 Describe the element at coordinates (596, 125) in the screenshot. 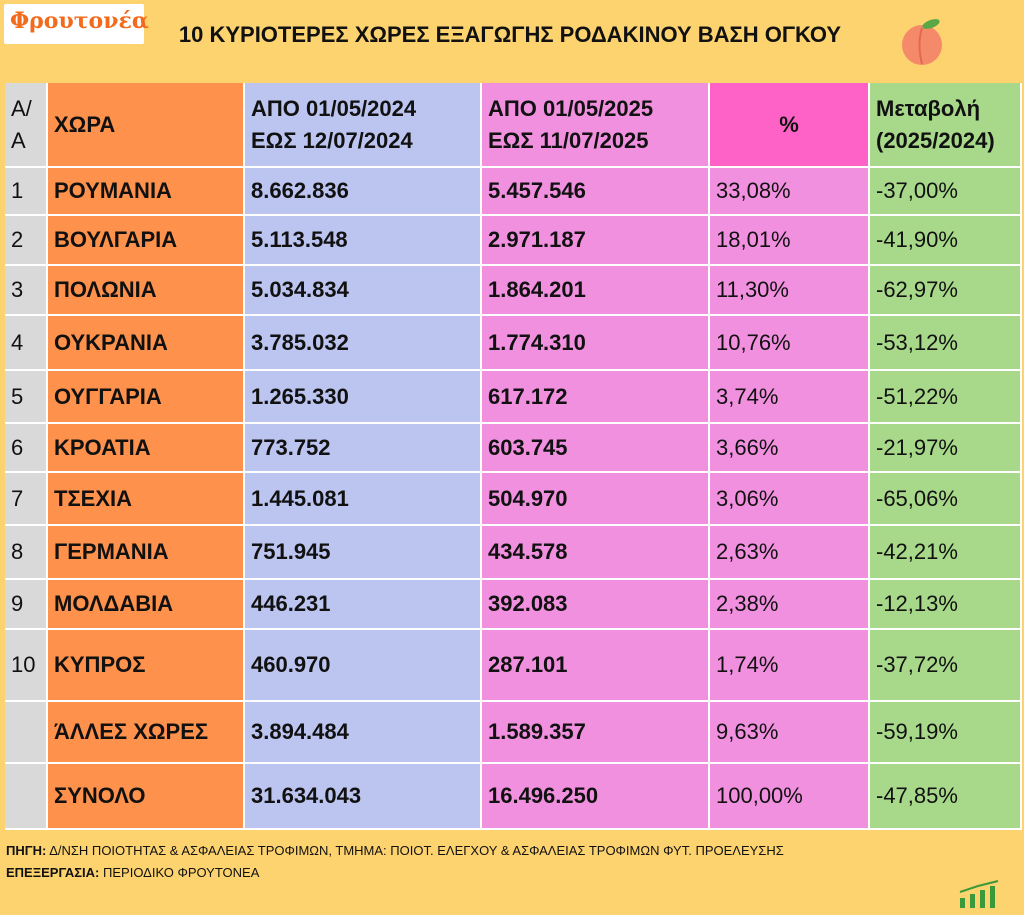

I see `header-cell: ΑΠΟ 01/05/2025 ΕΩΣ 11/07/2025` at that location.